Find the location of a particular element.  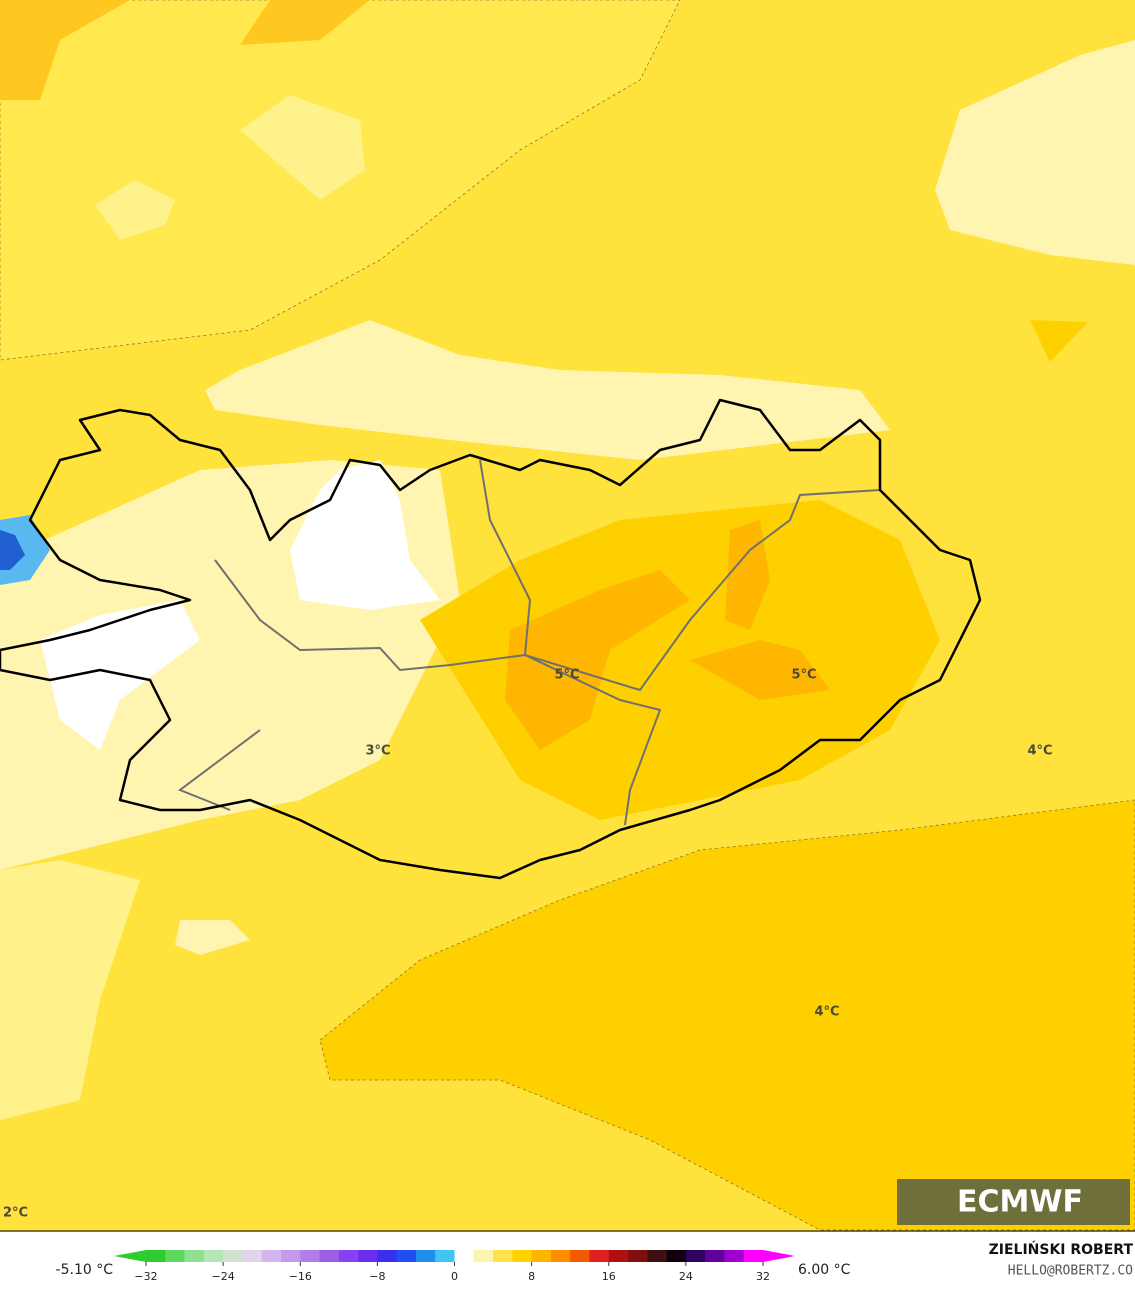

colorbar-tick-label: 32 is located at coordinates (763, 1276).